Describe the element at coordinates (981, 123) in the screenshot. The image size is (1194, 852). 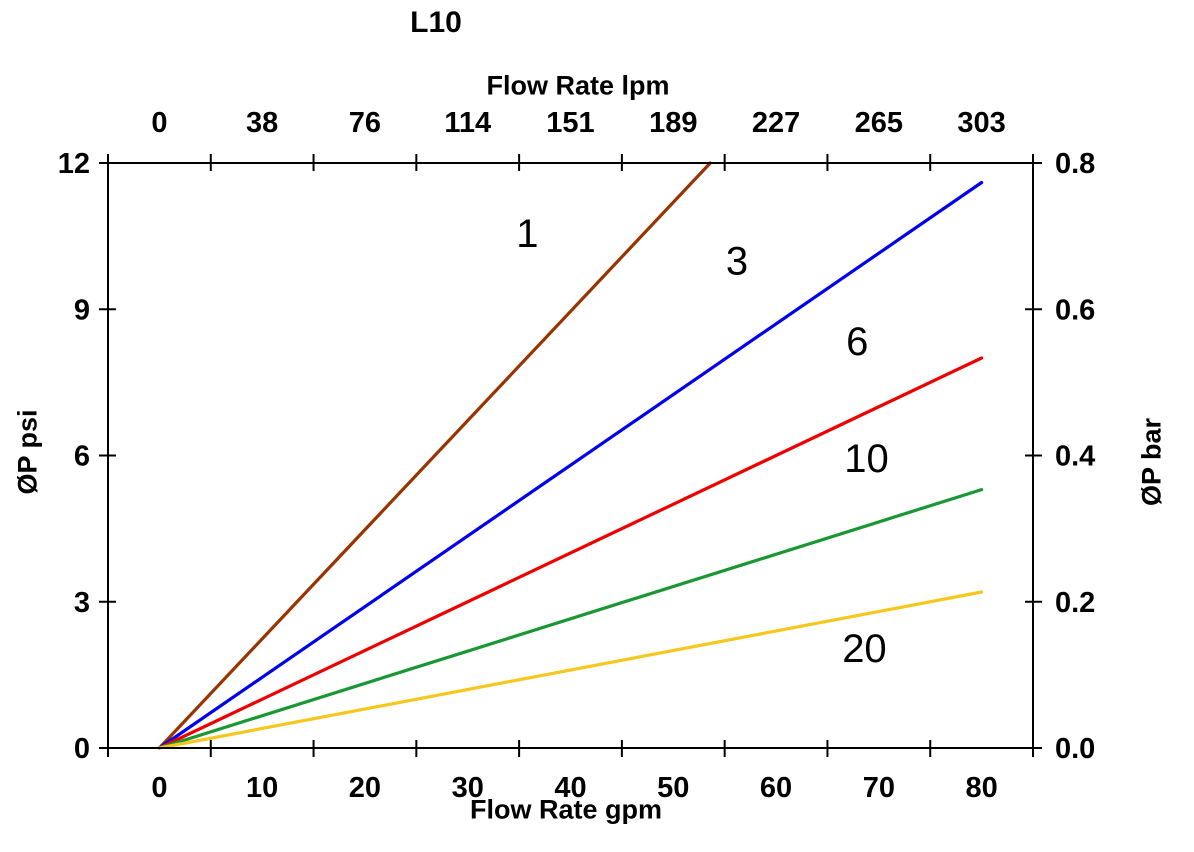
I see `top-axis-tick-label: 303` at that location.